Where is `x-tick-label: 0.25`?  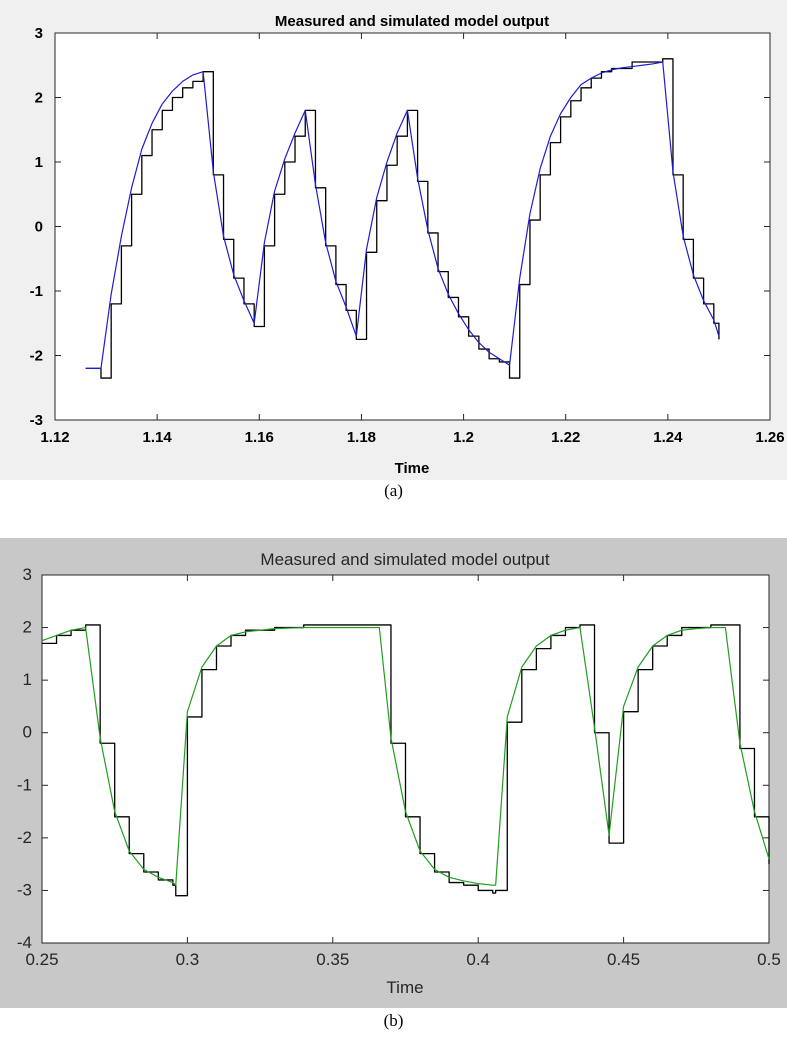 x-tick-label: 0.25 is located at coordinates (41, 959).